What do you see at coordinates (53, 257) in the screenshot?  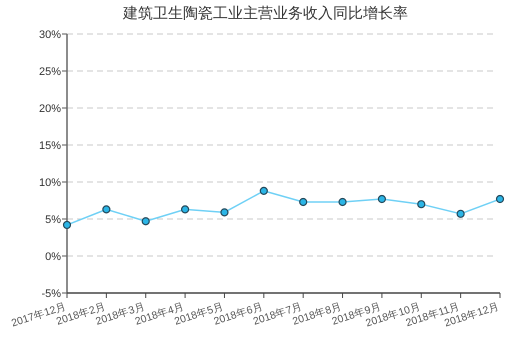 I see `y-tick-label: 0%` at bounding box center [53, 257].